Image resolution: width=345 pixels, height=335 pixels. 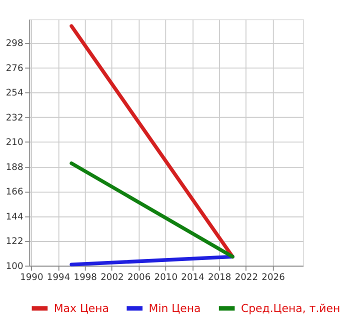 What do you see at coordinates (15, 93) in the screenshot?
I see `y-tick-label: 254` at bounding box center [15, 93].